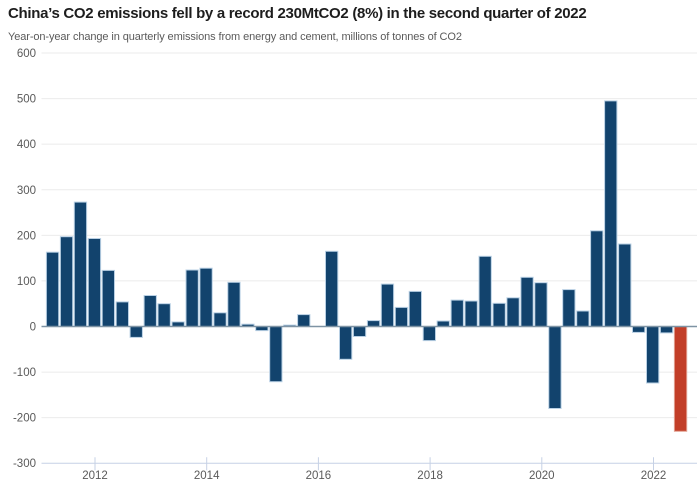 The image size is (700, 489). What do you see at coordinates (430, 476) in the screenshot?
I see `x-axis-label-2018: 2018` at bounding box center [430, 476].